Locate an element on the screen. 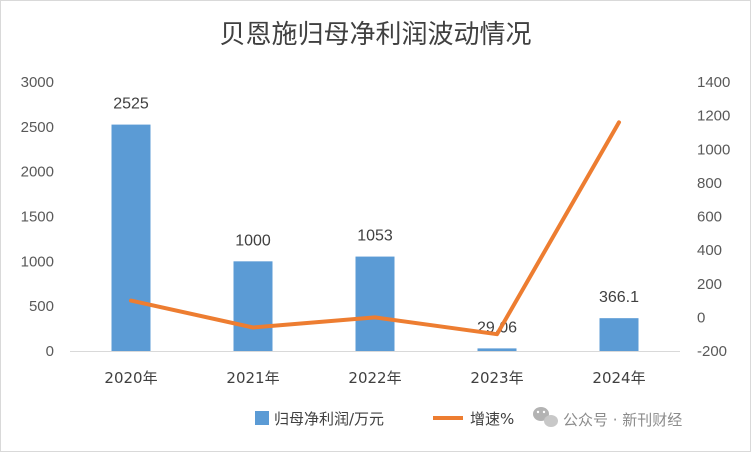 The width and height of the screenshot is (751, 452). left-axis-tick-label: 1500 is located at coordinates (37, 217).